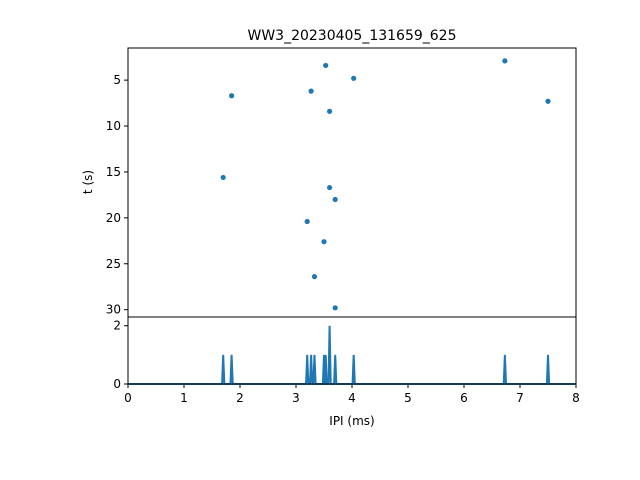 This screenshot has height=480, width=640. I want to click on x-tick-label: 8, so click(576, 398).